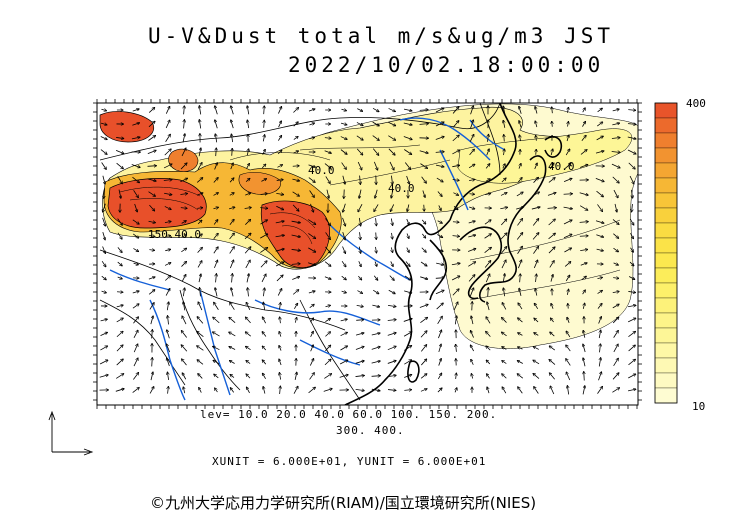  What do you see at coordinates (126, 127) in the screenshot?
I see `dust-core-taklimakan` at bounding box center [126, 127].